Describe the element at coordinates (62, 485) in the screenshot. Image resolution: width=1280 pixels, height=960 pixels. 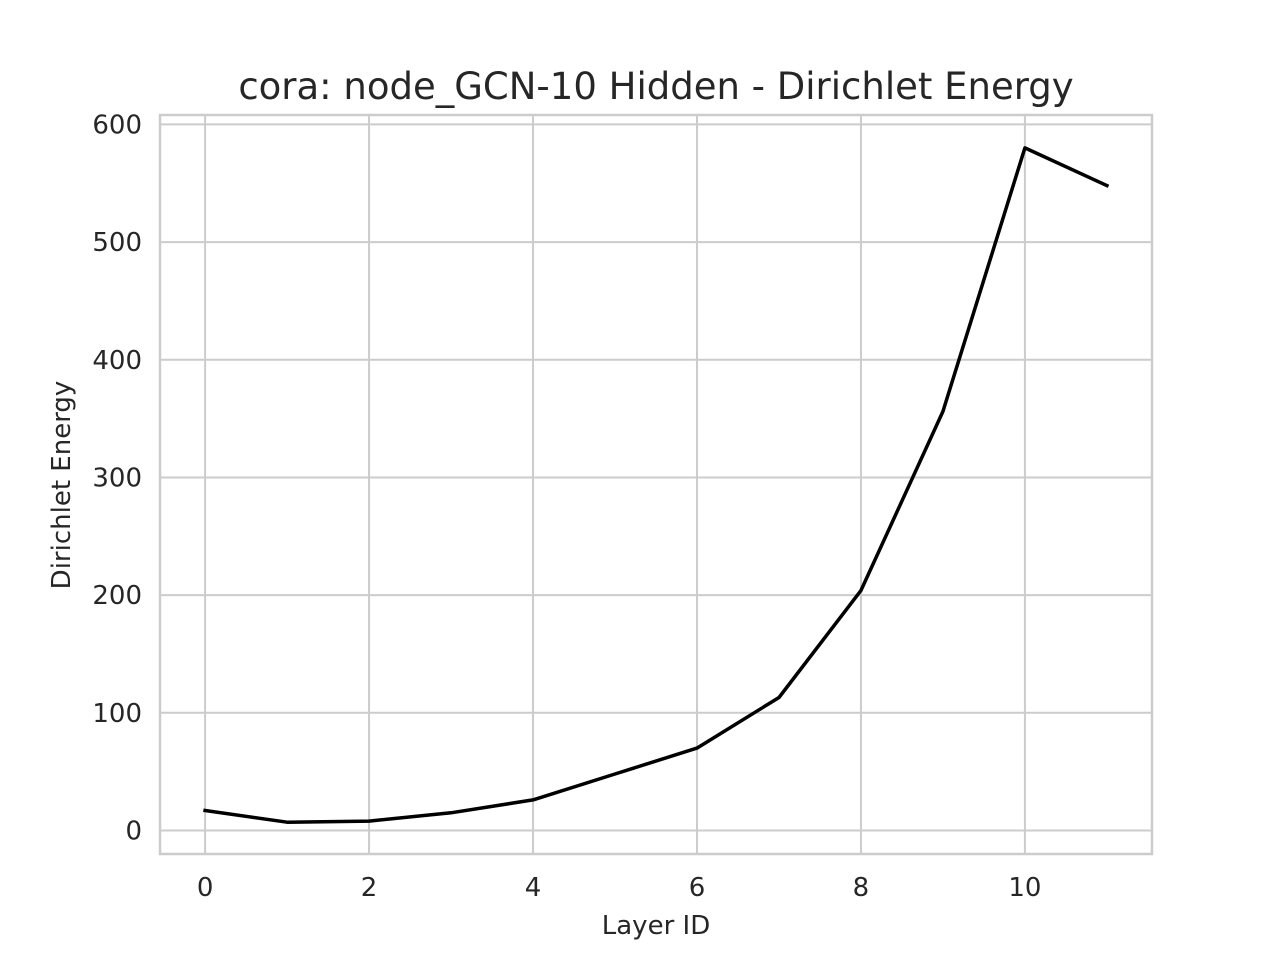
I see `y-axis-label: Dirichlet Energy` at that location.